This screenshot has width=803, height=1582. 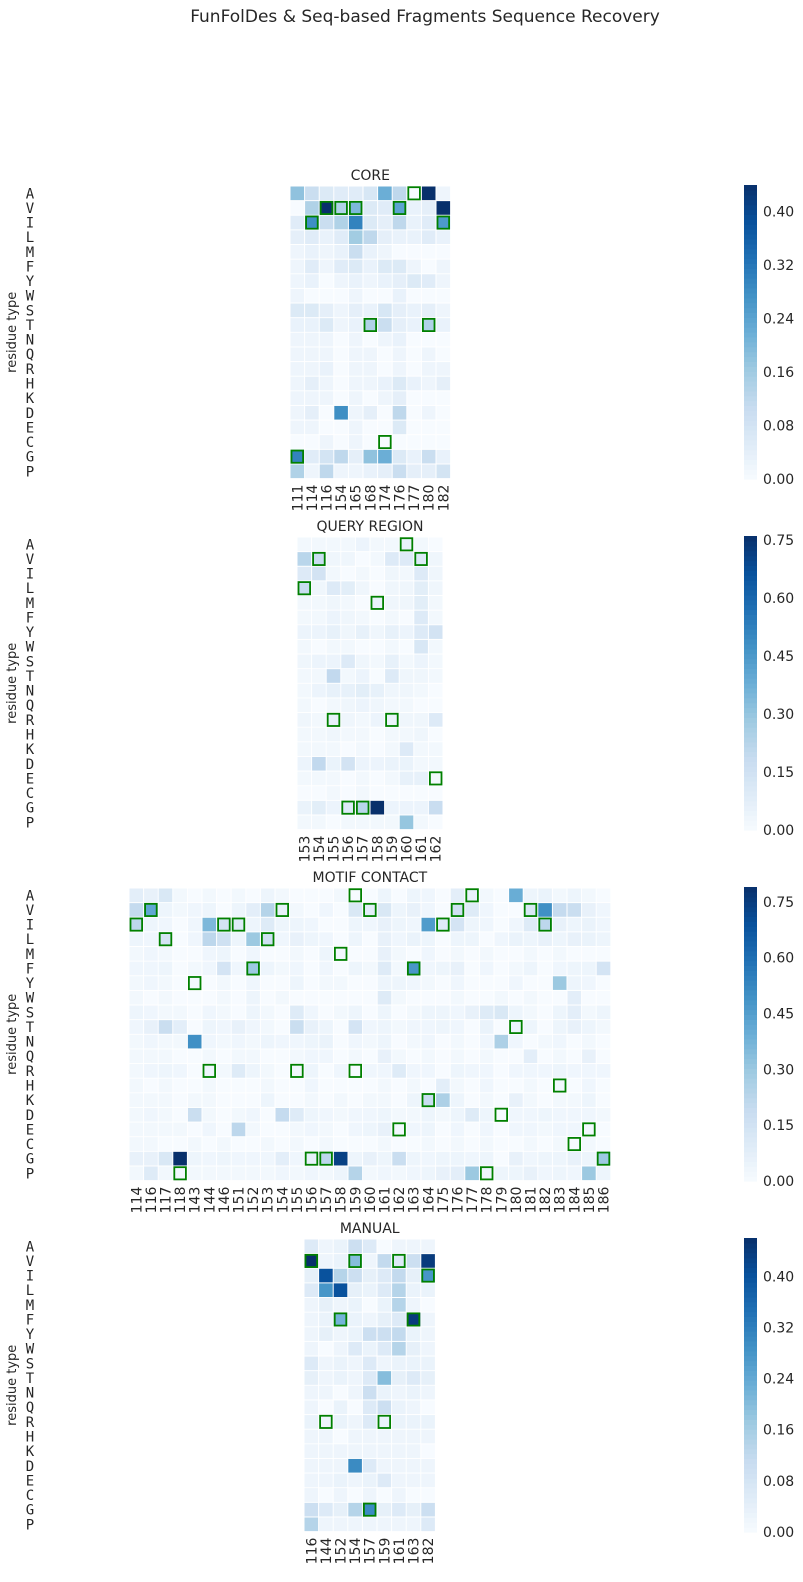 What do you see at coordinates (30, 1013) in the screenshot?
I see `y-tick-label: S` at bounding box center [30, 1013].